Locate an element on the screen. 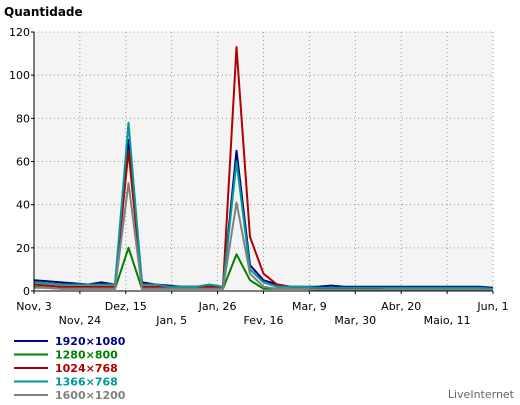 This screenshot has height=405, width=520. chart-title: Quantidade is located at coordinates (43, 12).